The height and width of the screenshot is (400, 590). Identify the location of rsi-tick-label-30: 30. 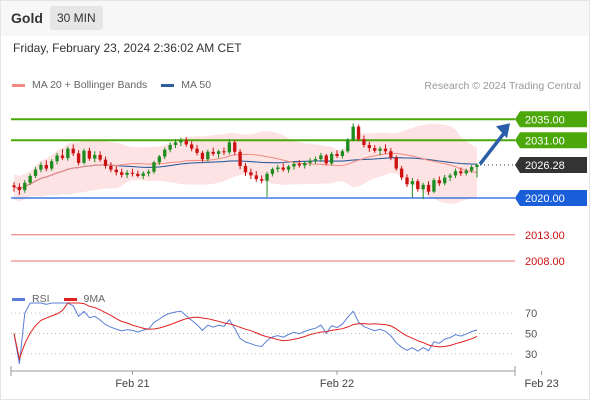
(531, 355).